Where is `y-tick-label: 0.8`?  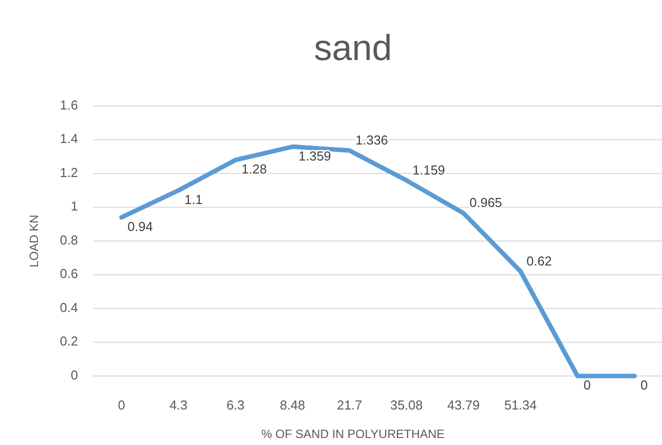 y-tick-label: 0.8 is located at coordinates (69, 240).